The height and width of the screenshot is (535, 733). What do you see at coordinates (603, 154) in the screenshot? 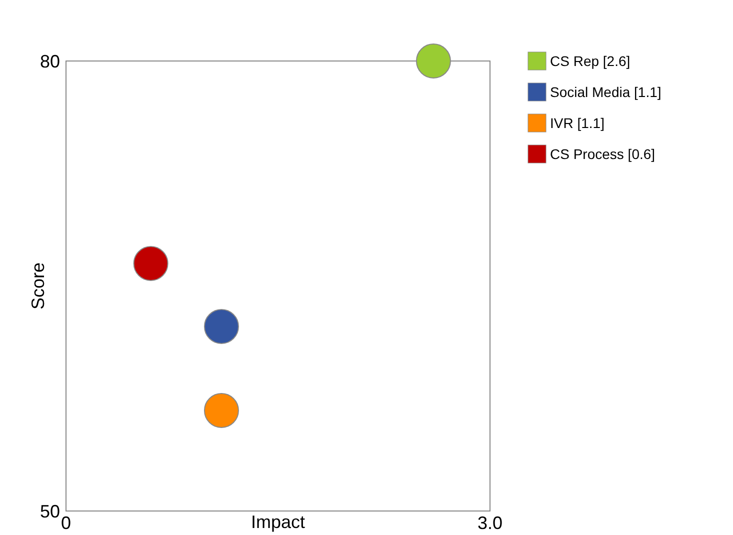
I see `legend-label: CS Process [0.6]` at bounding box center [603, 154].